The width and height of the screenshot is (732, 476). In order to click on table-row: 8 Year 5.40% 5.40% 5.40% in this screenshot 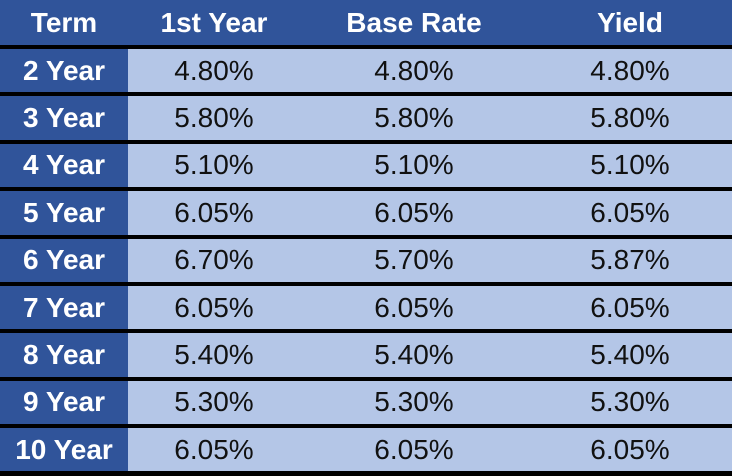, I will do `click(366, 356)`.